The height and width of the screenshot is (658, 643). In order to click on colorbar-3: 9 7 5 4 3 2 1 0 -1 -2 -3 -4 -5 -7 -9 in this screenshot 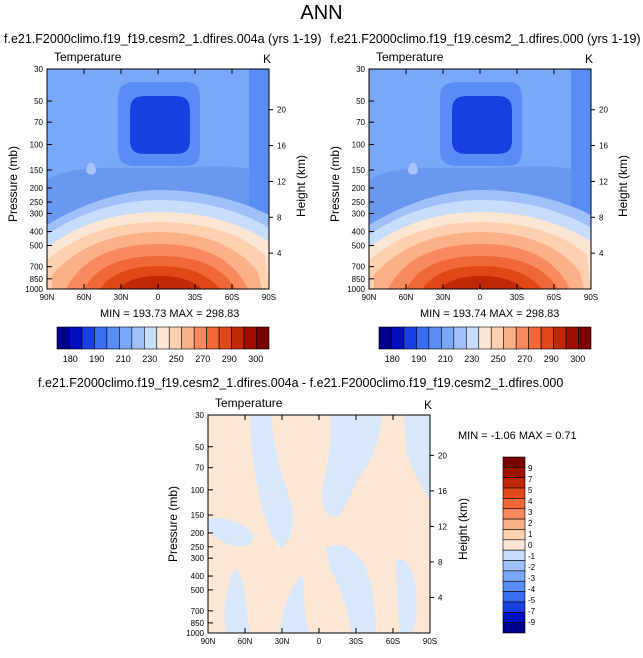, I will do `click(519, 545)`.